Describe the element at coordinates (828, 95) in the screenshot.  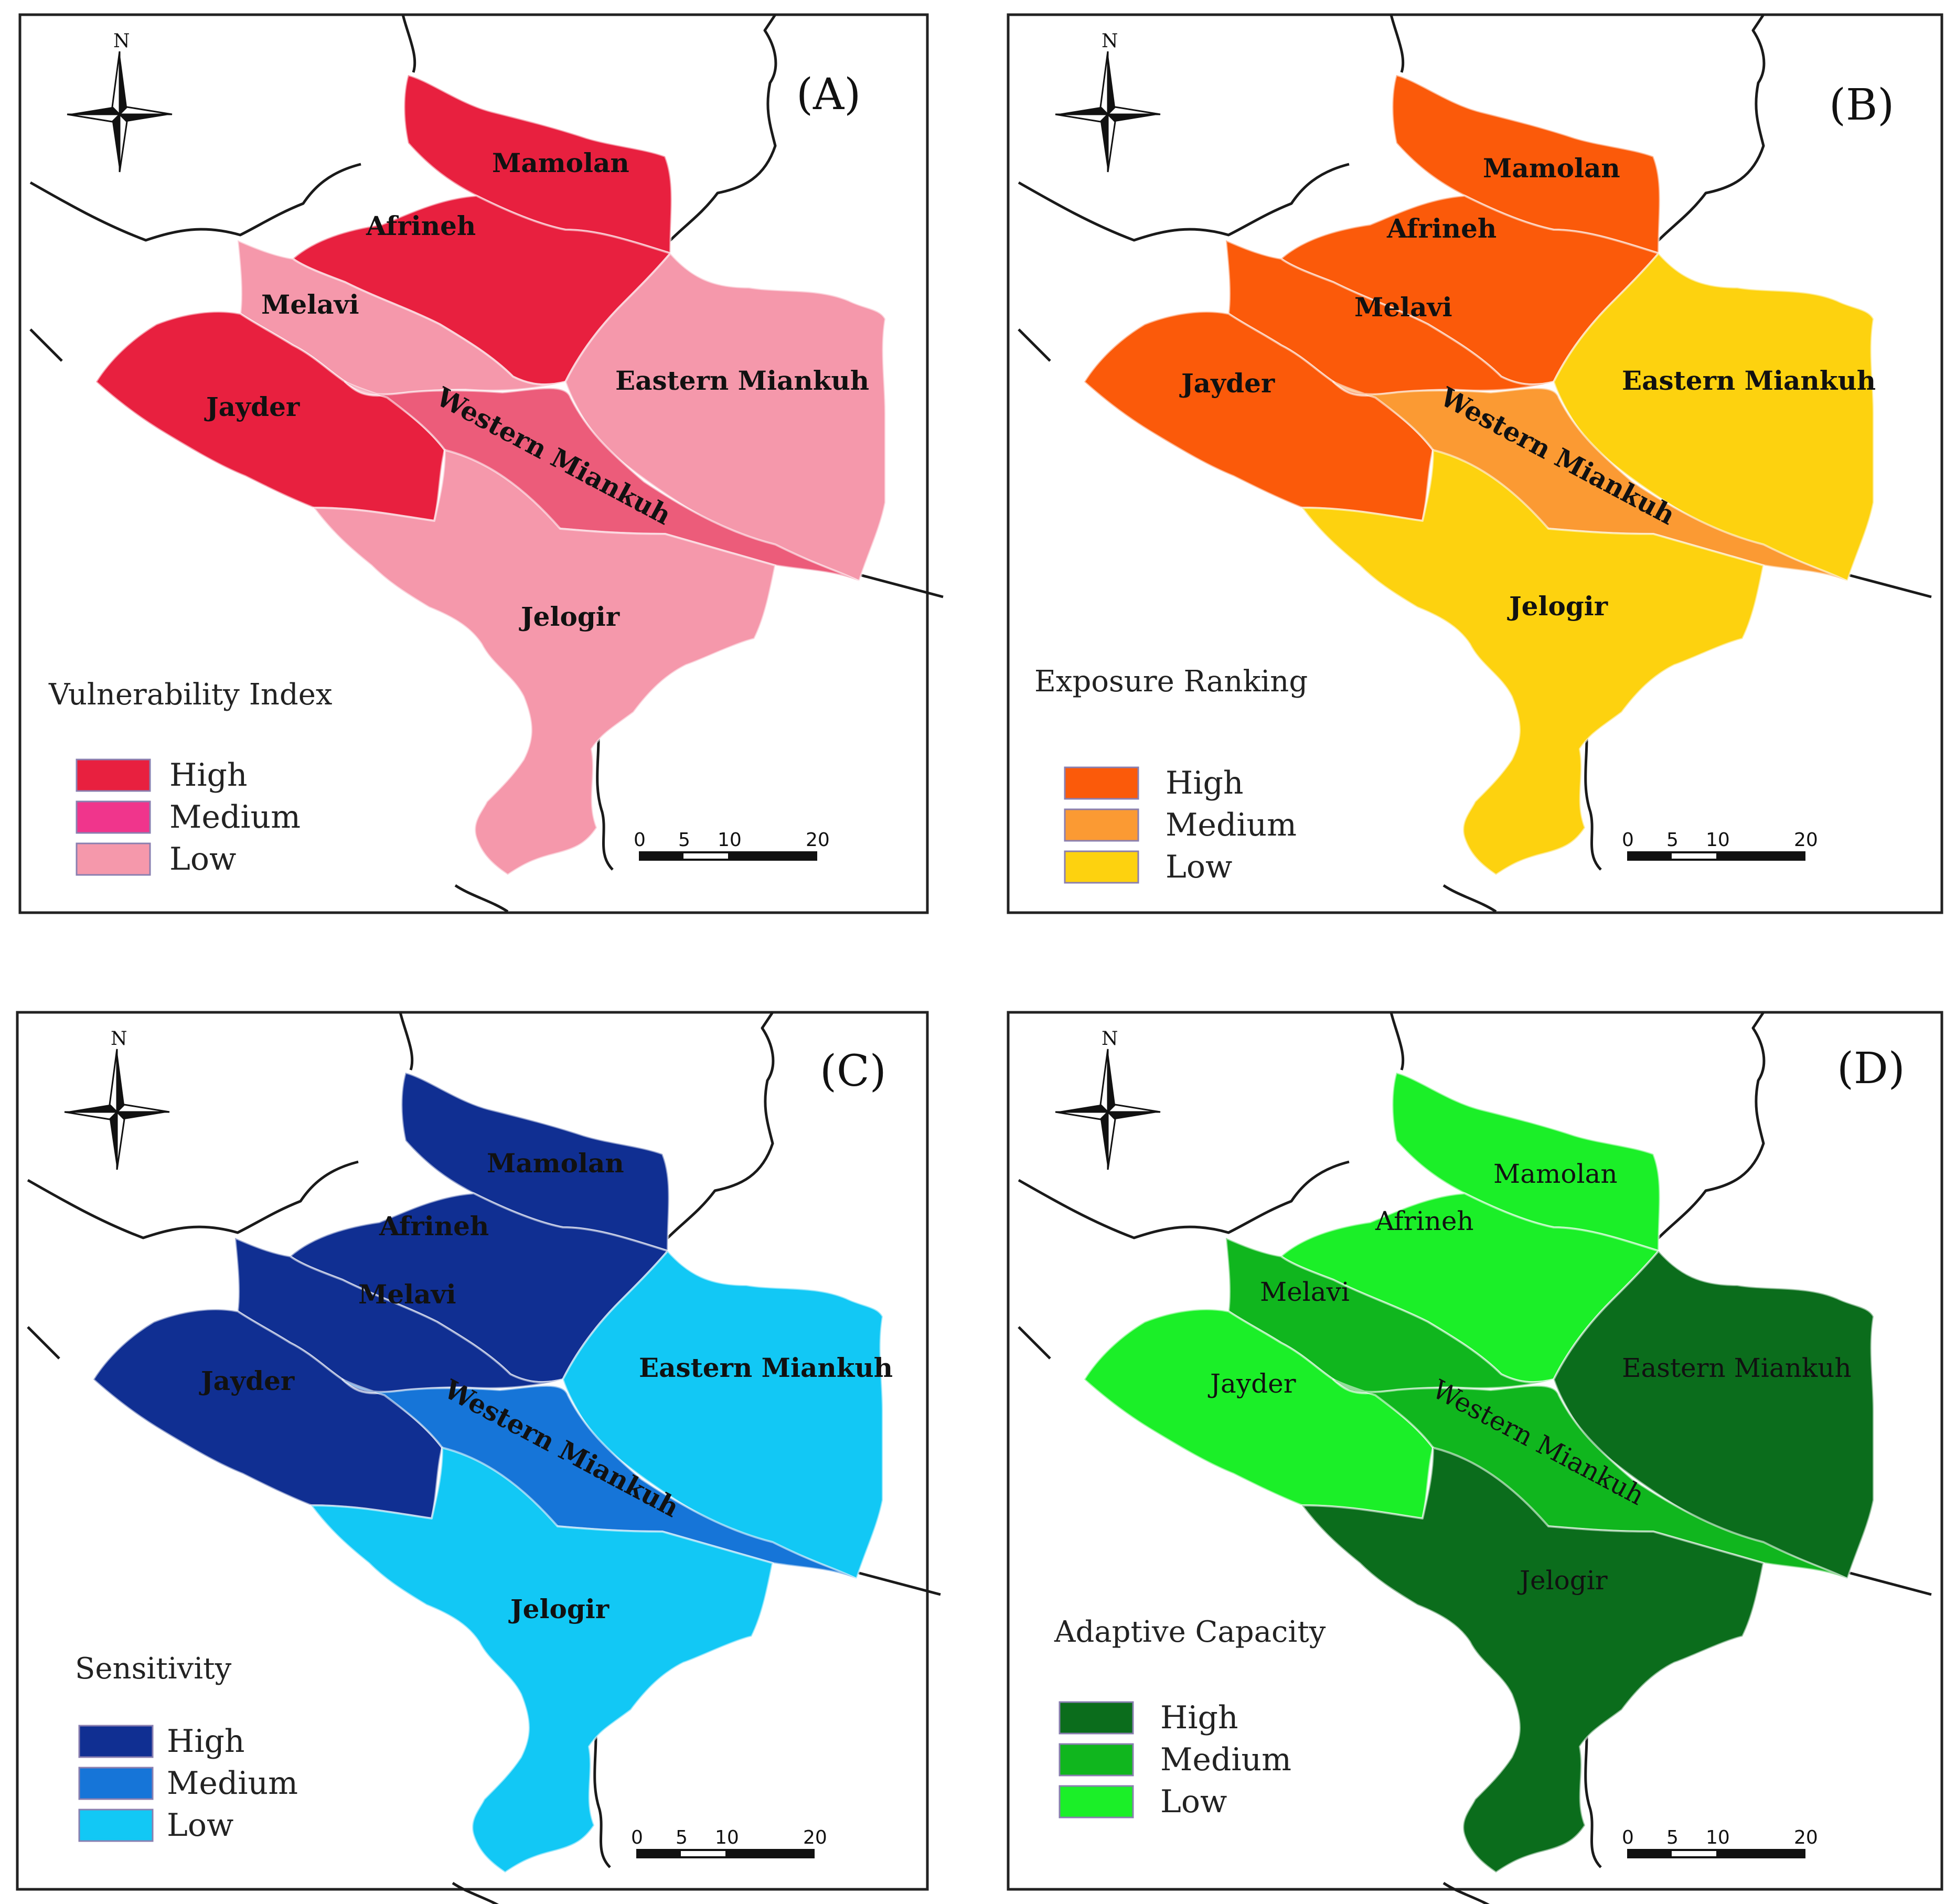
I see `panel-letter: (A)` at that location.